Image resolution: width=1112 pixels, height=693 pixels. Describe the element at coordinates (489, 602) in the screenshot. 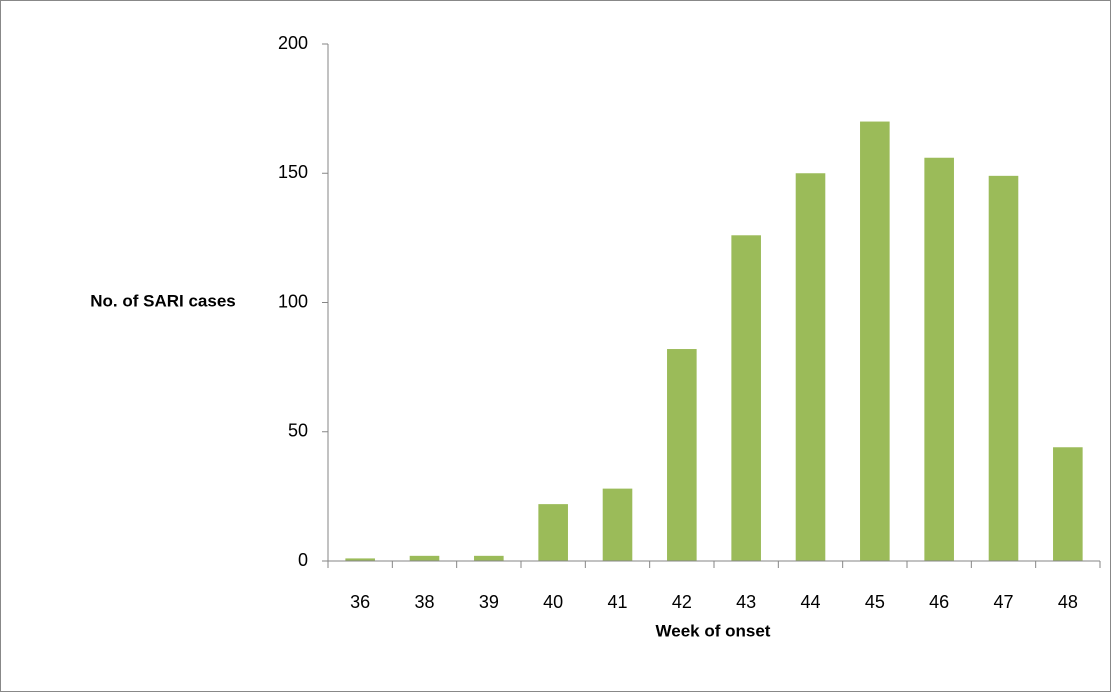

I see `x-tick-label: 39` at that location.